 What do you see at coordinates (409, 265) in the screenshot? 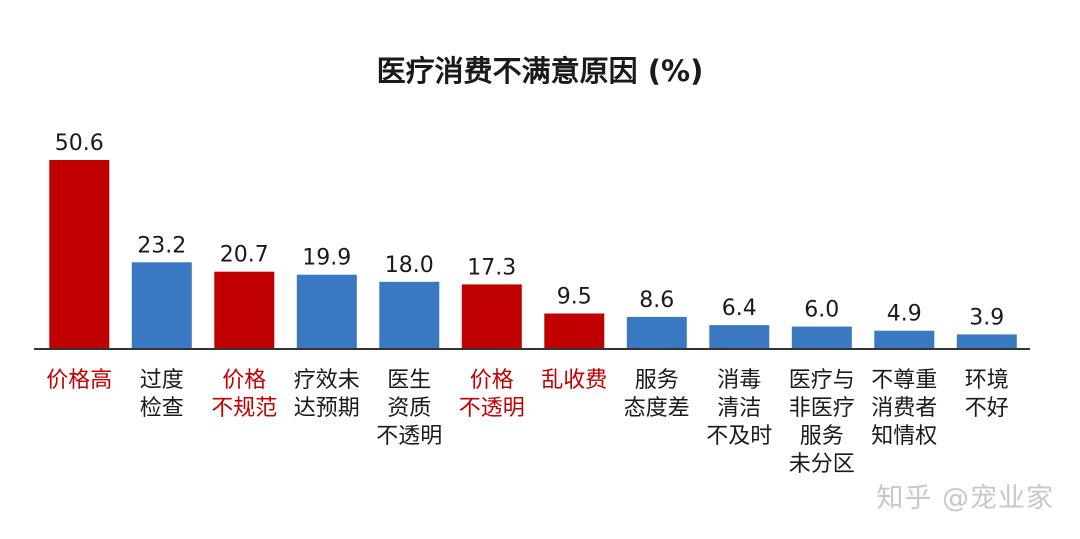
I see `value-label-4: 18.0` at bounding box center [409, 265].